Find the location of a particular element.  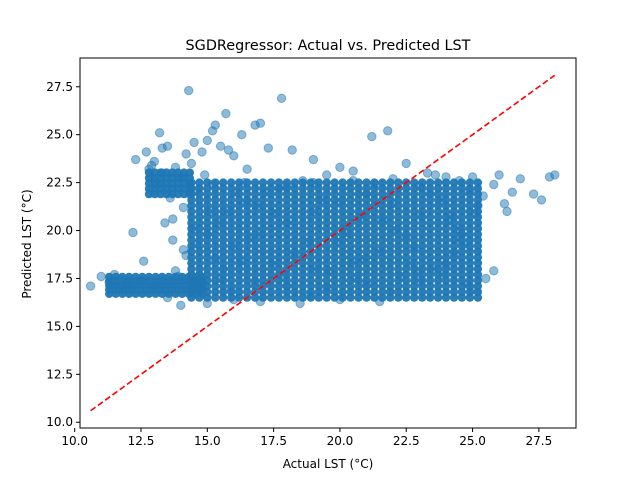

y-axis-label: Predicted LST (°C) is located at coordinates (27, 243).